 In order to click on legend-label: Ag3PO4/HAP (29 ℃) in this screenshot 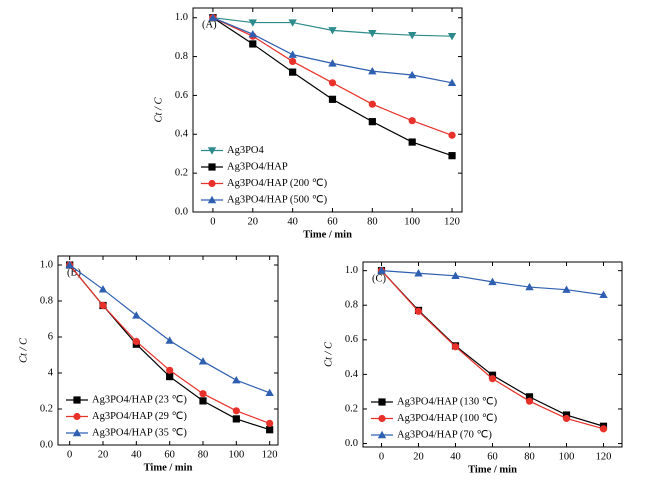, I will do `click(139, 416)`.